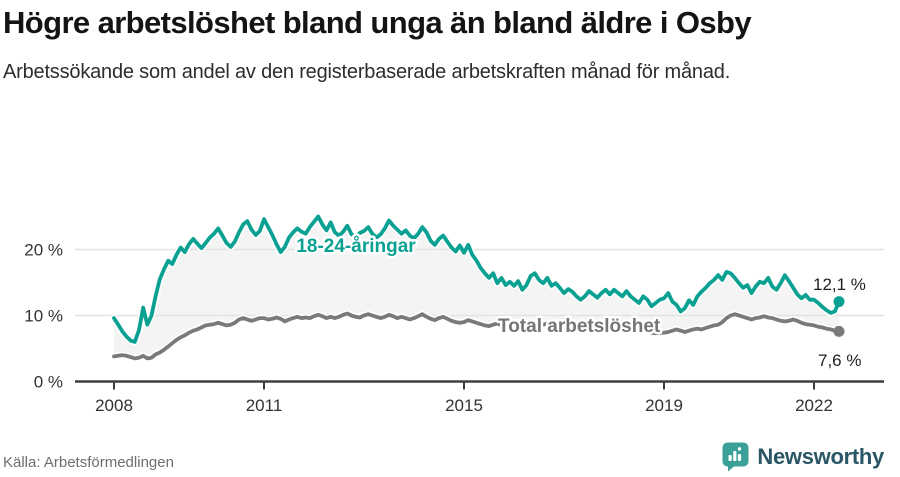 This screenshot has height=477, width=900. What do you see at coordinates (114, 405) in the screenshot?
I see `x-axis-tick-label: 2008` at bounding box center [114, 405].